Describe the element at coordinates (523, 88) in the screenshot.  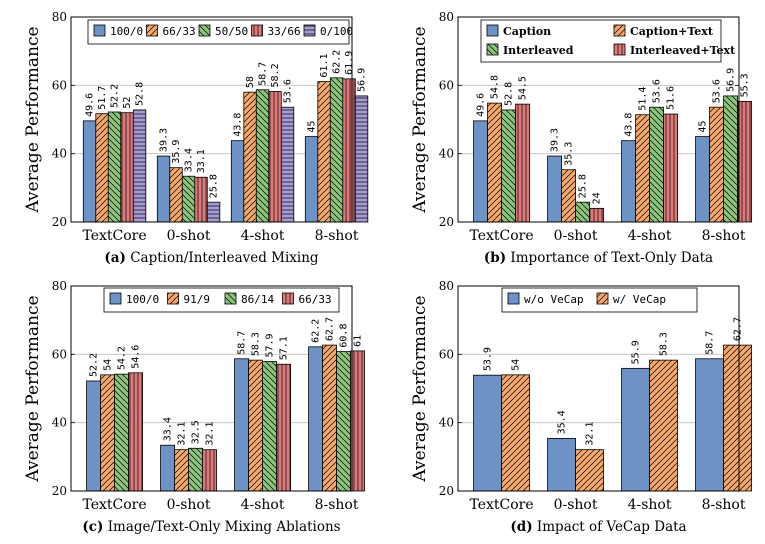
I see `data-label: 54.5` at that location.